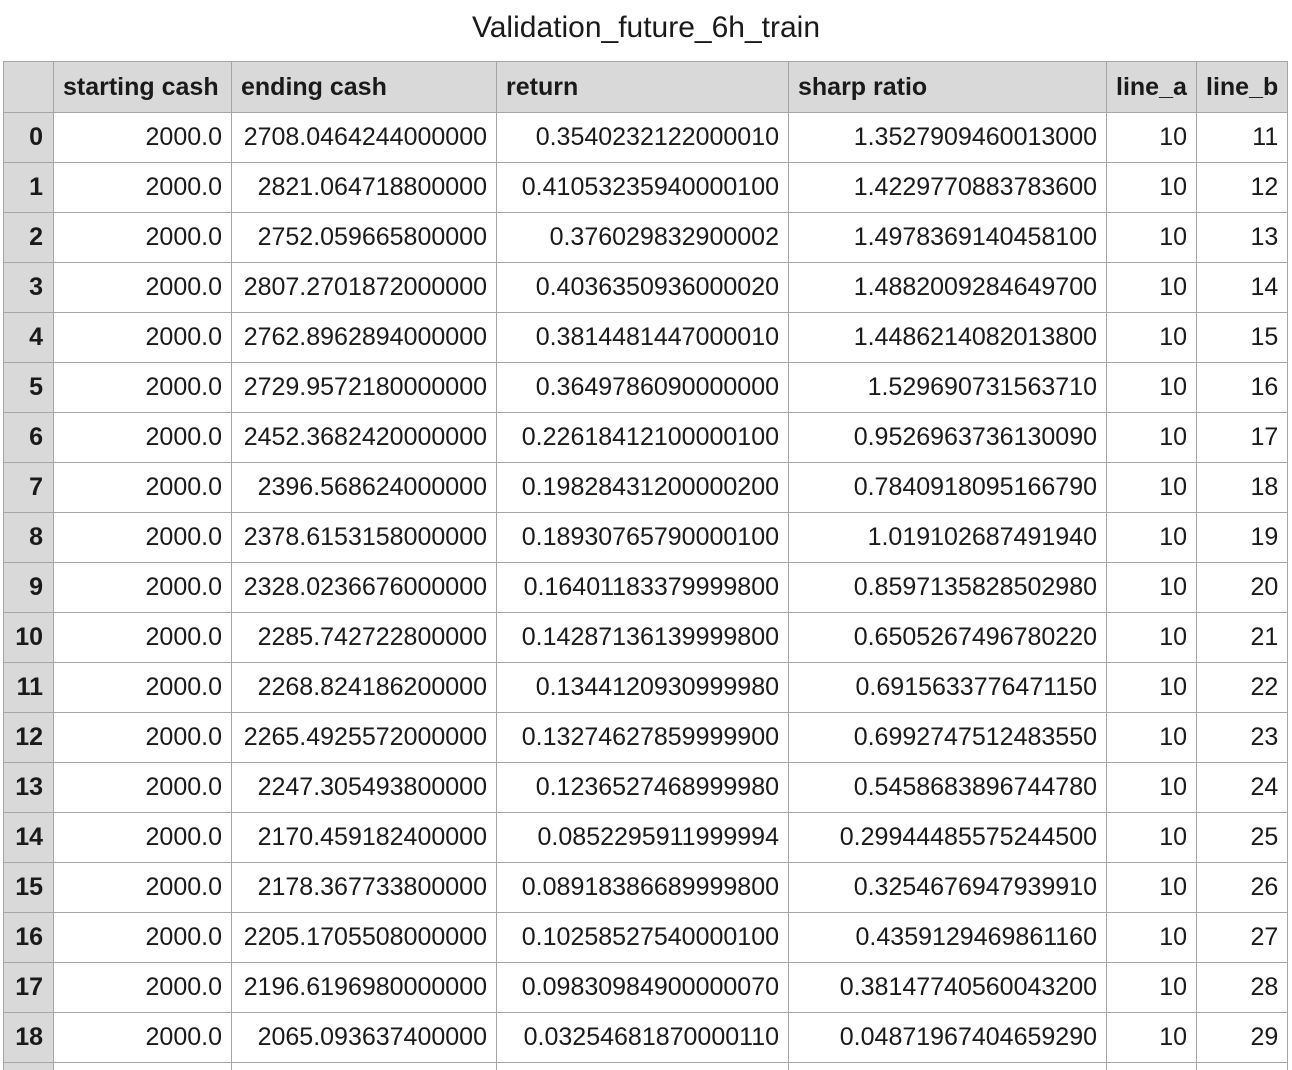 This screenshot has height=1070, width=1292. Describe the element at coordinates (642, 487) in the screenshot. I see `return-cell: 0.19828431200000200` at that location.